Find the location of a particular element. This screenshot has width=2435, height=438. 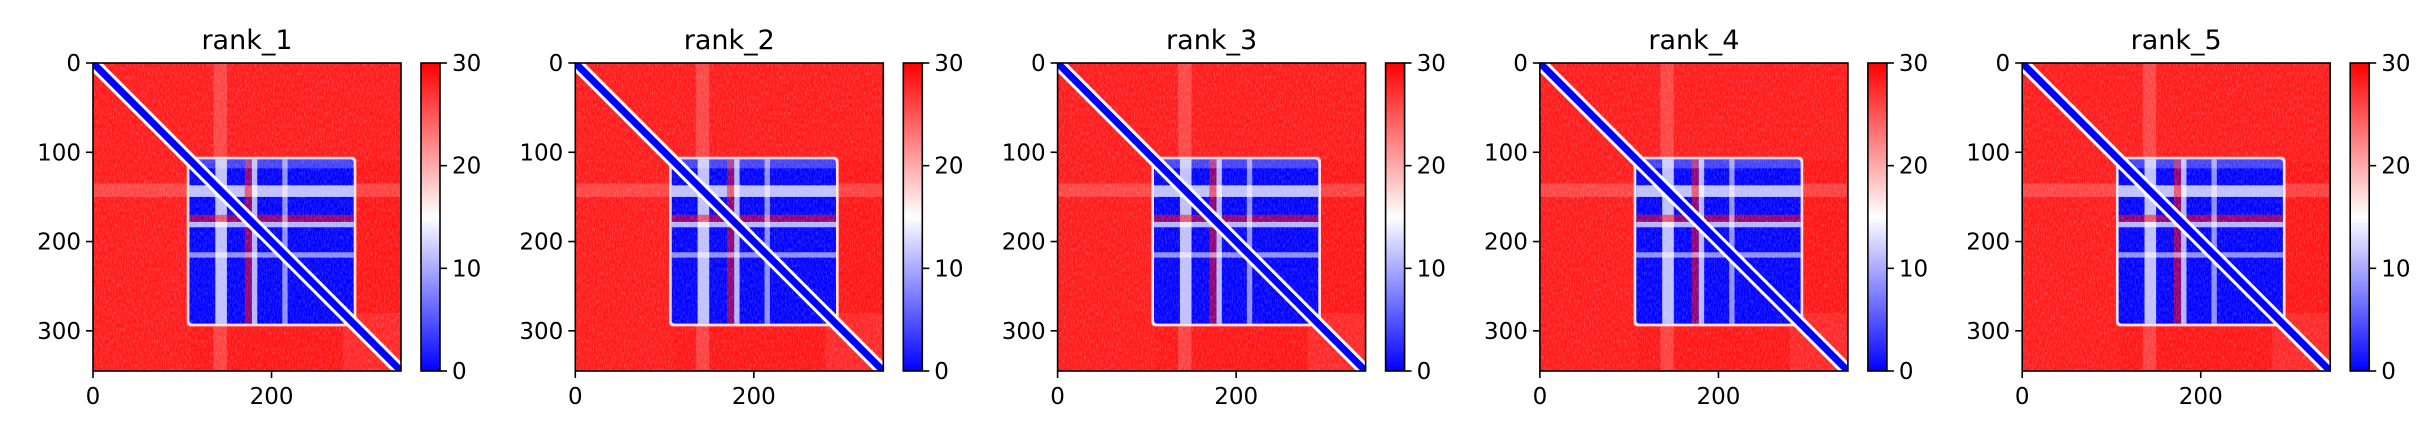

panel-title: rank_5 is located at coordinates (2176, 40).